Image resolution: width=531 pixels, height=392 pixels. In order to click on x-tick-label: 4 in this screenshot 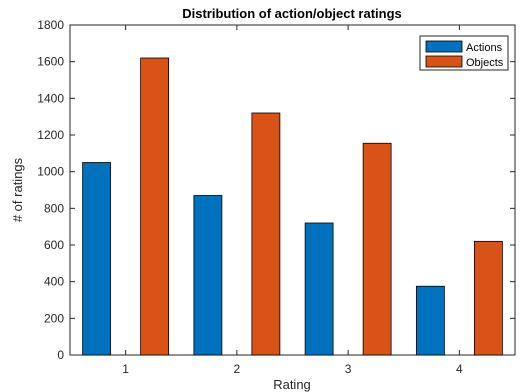, I will do `click(459, 369)`.